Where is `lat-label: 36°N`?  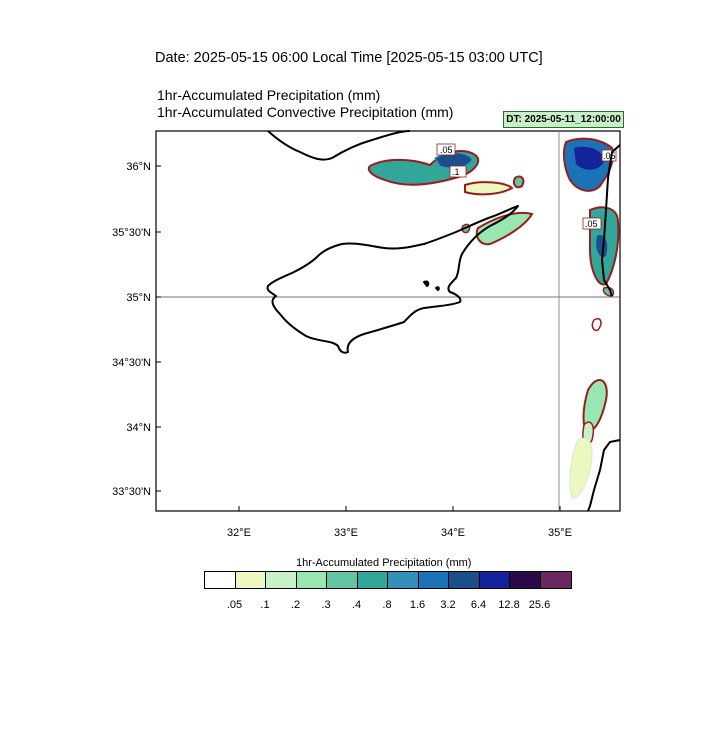 lat-label: 36°N is located at coordinates (138, 167).